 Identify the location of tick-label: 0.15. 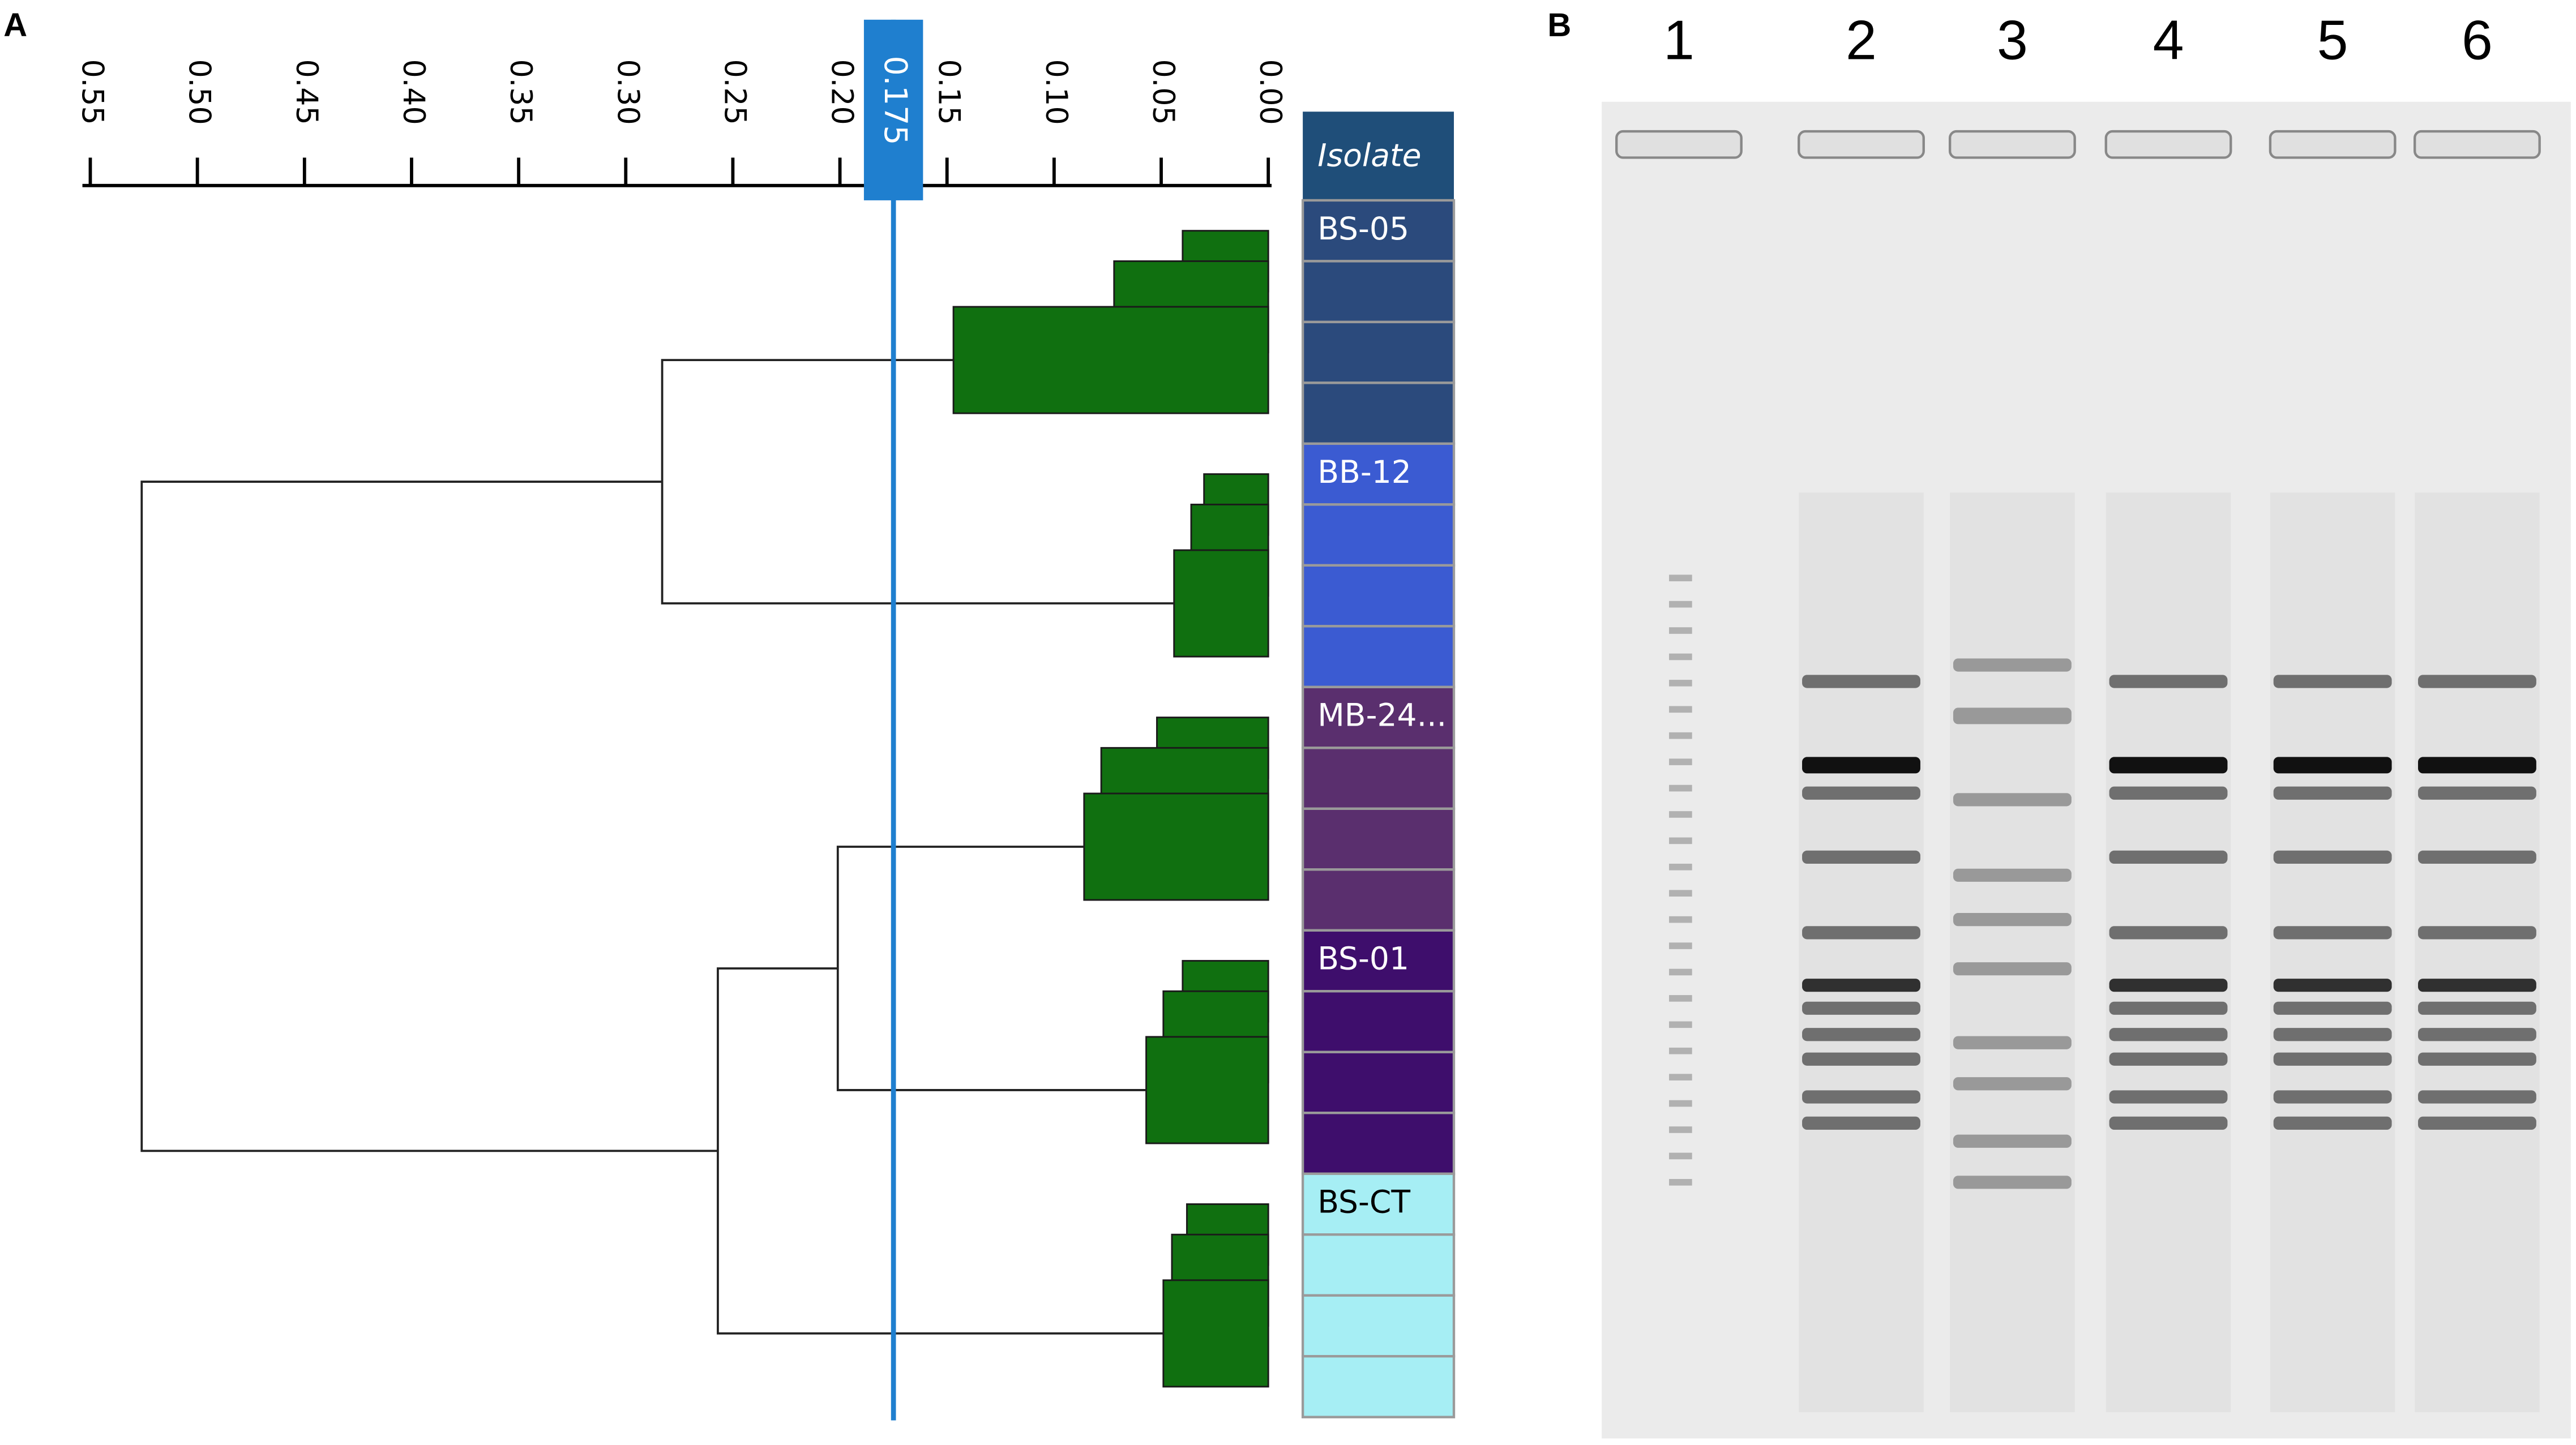
(949, 92).